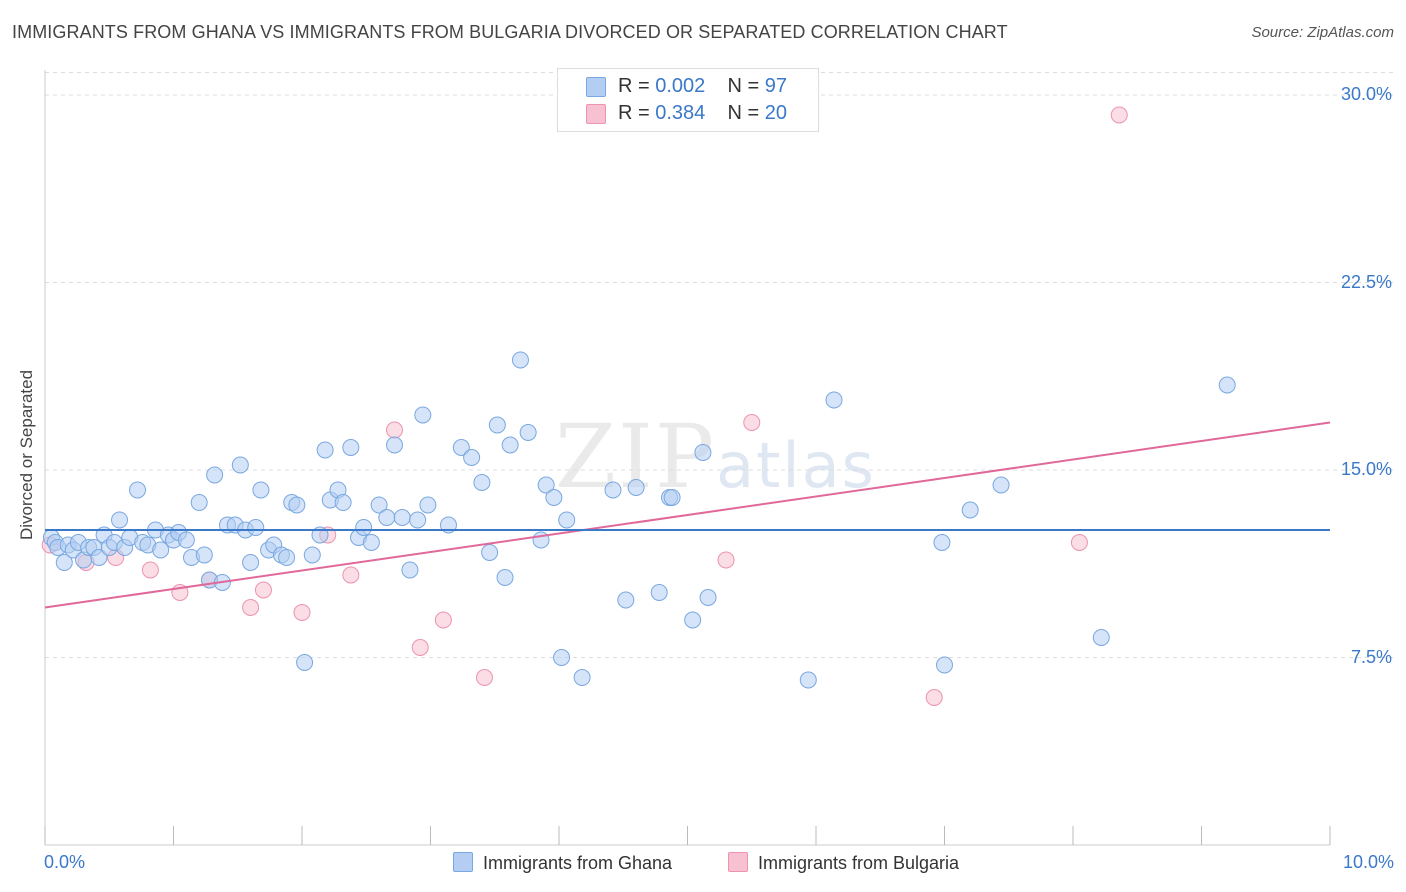 Image resolution: width=1406 pixels, height=892 pixels. I want to click on legend-n-value-bulgaria: 20, so click(776, 113).